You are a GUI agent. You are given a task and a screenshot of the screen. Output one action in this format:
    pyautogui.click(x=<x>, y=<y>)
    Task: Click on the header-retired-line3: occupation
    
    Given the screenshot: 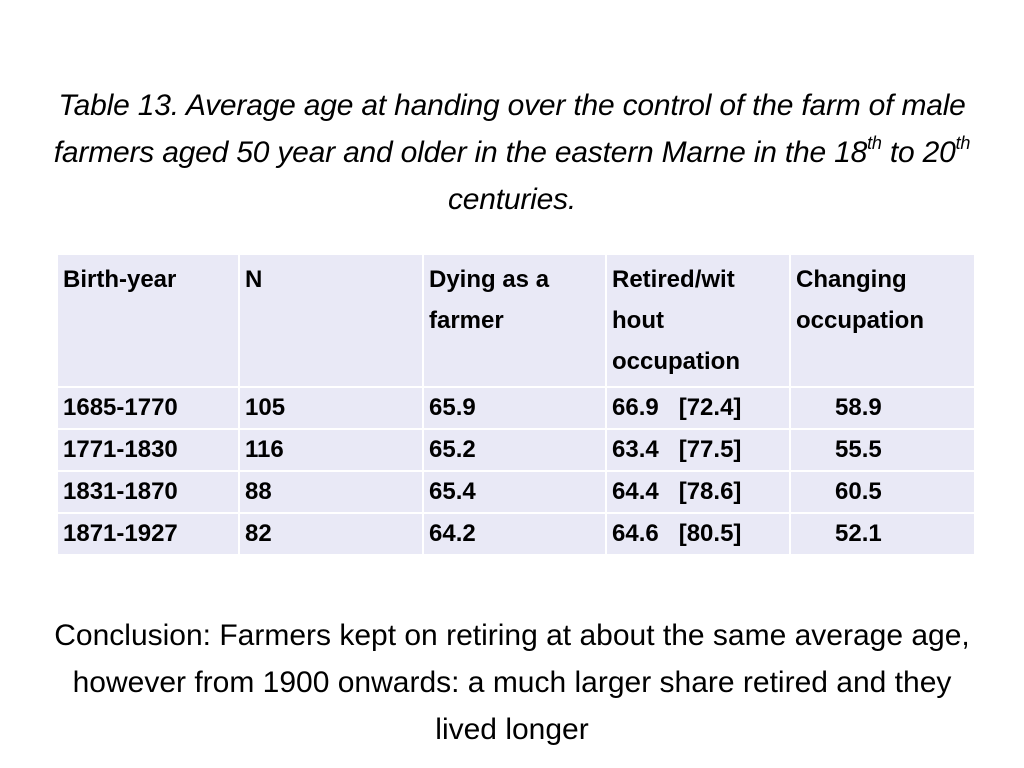 What is the action you would take?
    pyautogui.click(x=676, y=361)
    